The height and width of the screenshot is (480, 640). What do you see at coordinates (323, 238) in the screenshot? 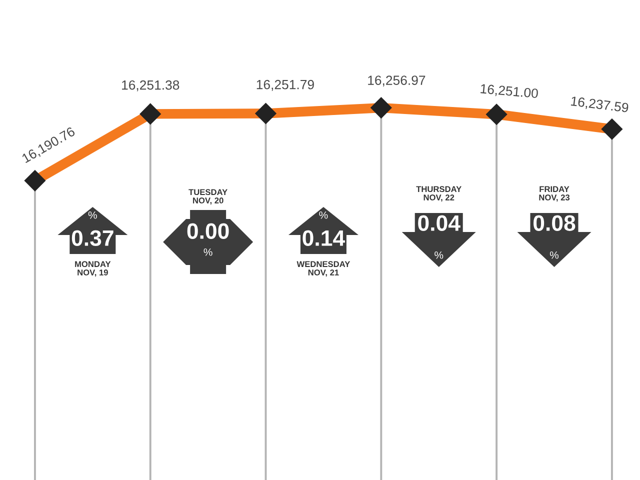
I see `text: 0.14` at bounding box center [323, 238].